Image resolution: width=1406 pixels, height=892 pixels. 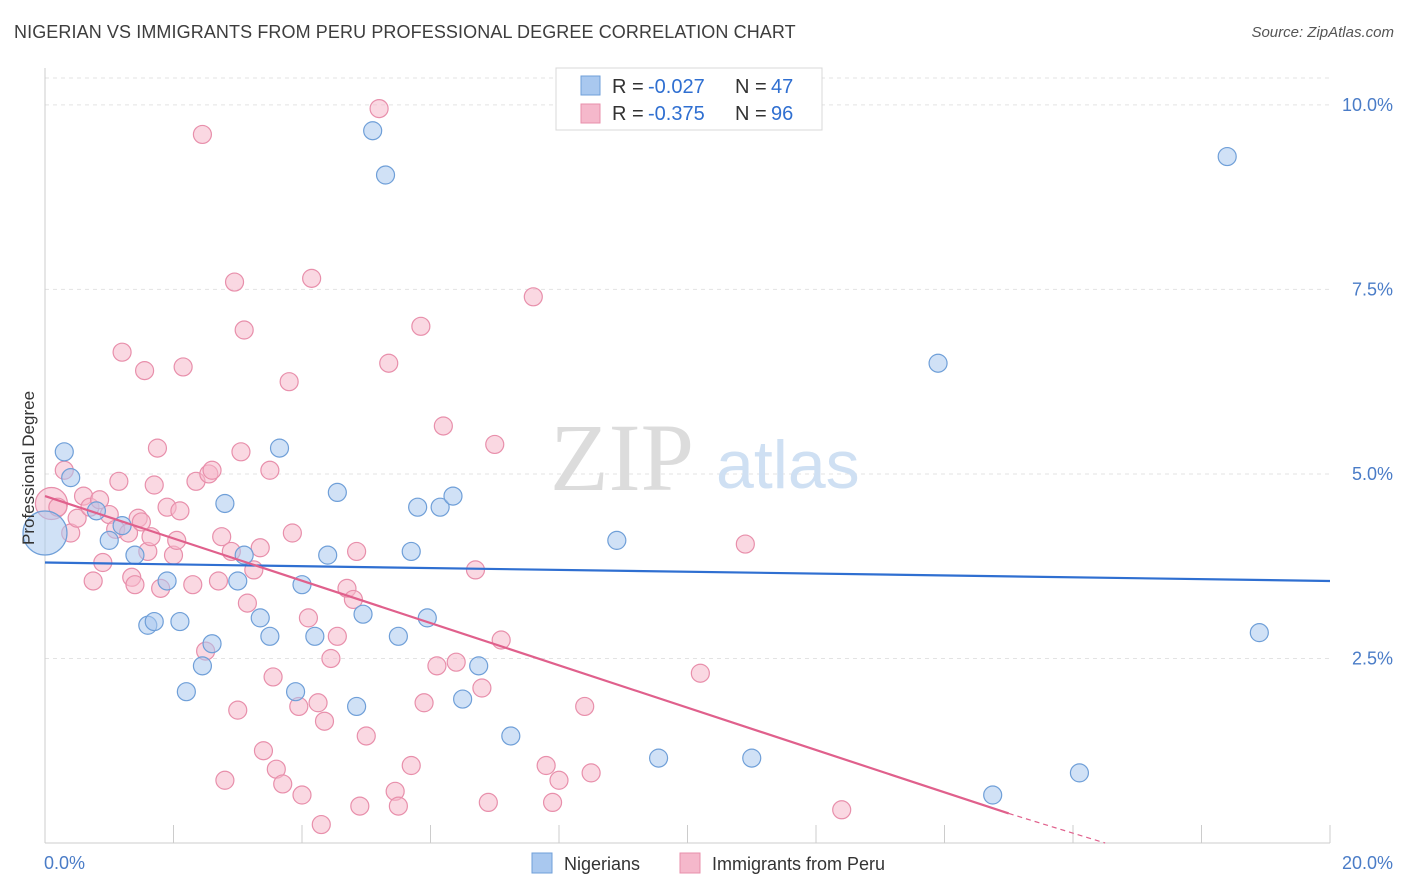 What do you see at coordinates (622, 457) in the screenshot?
I see `watermark-zip: ZIP` at bounding box center [622, 457].